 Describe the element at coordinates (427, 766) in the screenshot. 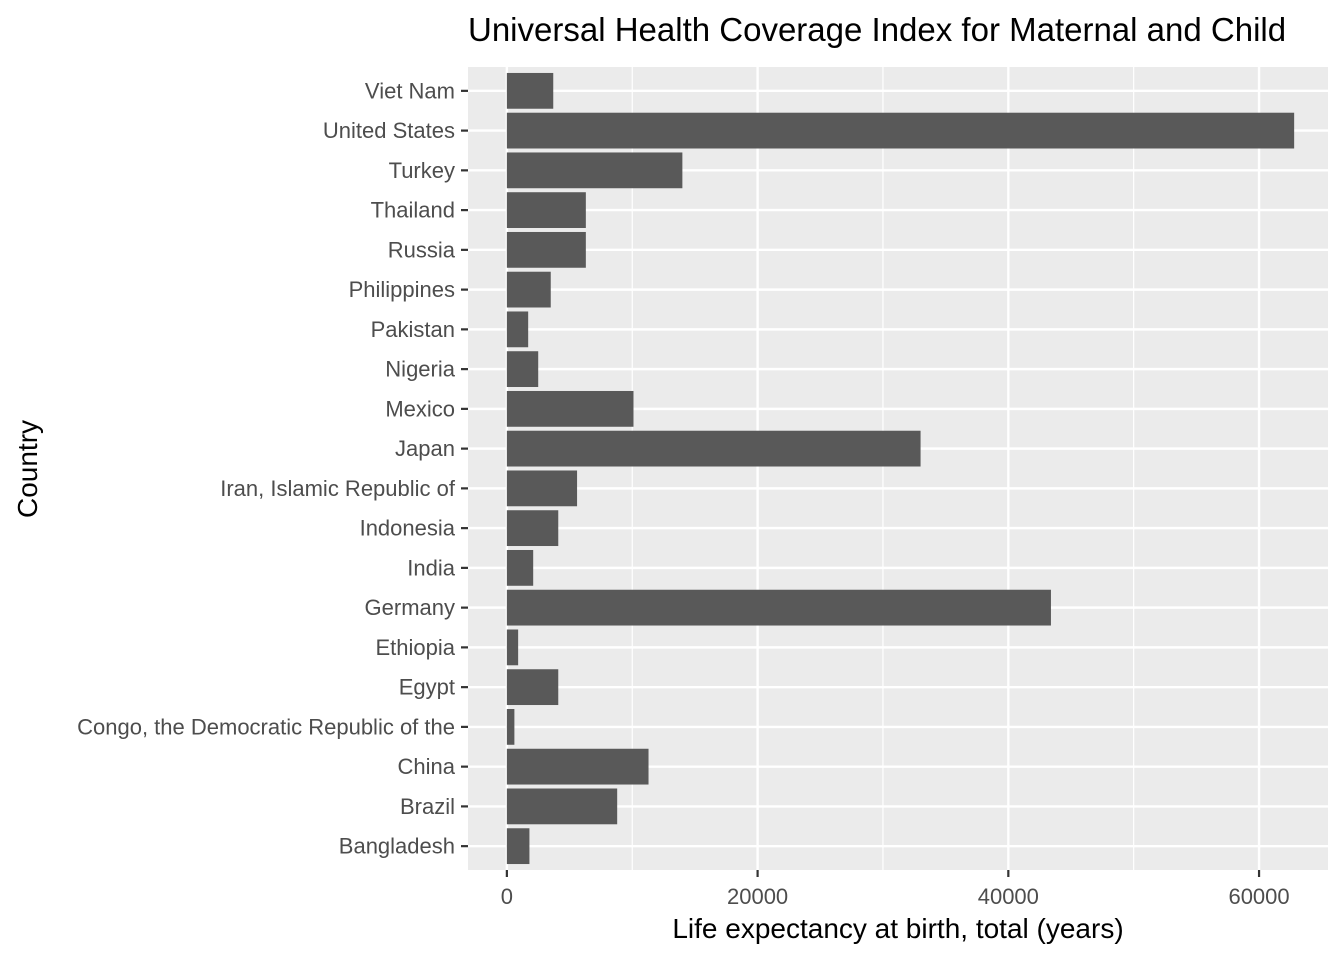

I see `y-tick-label: China` at that location.